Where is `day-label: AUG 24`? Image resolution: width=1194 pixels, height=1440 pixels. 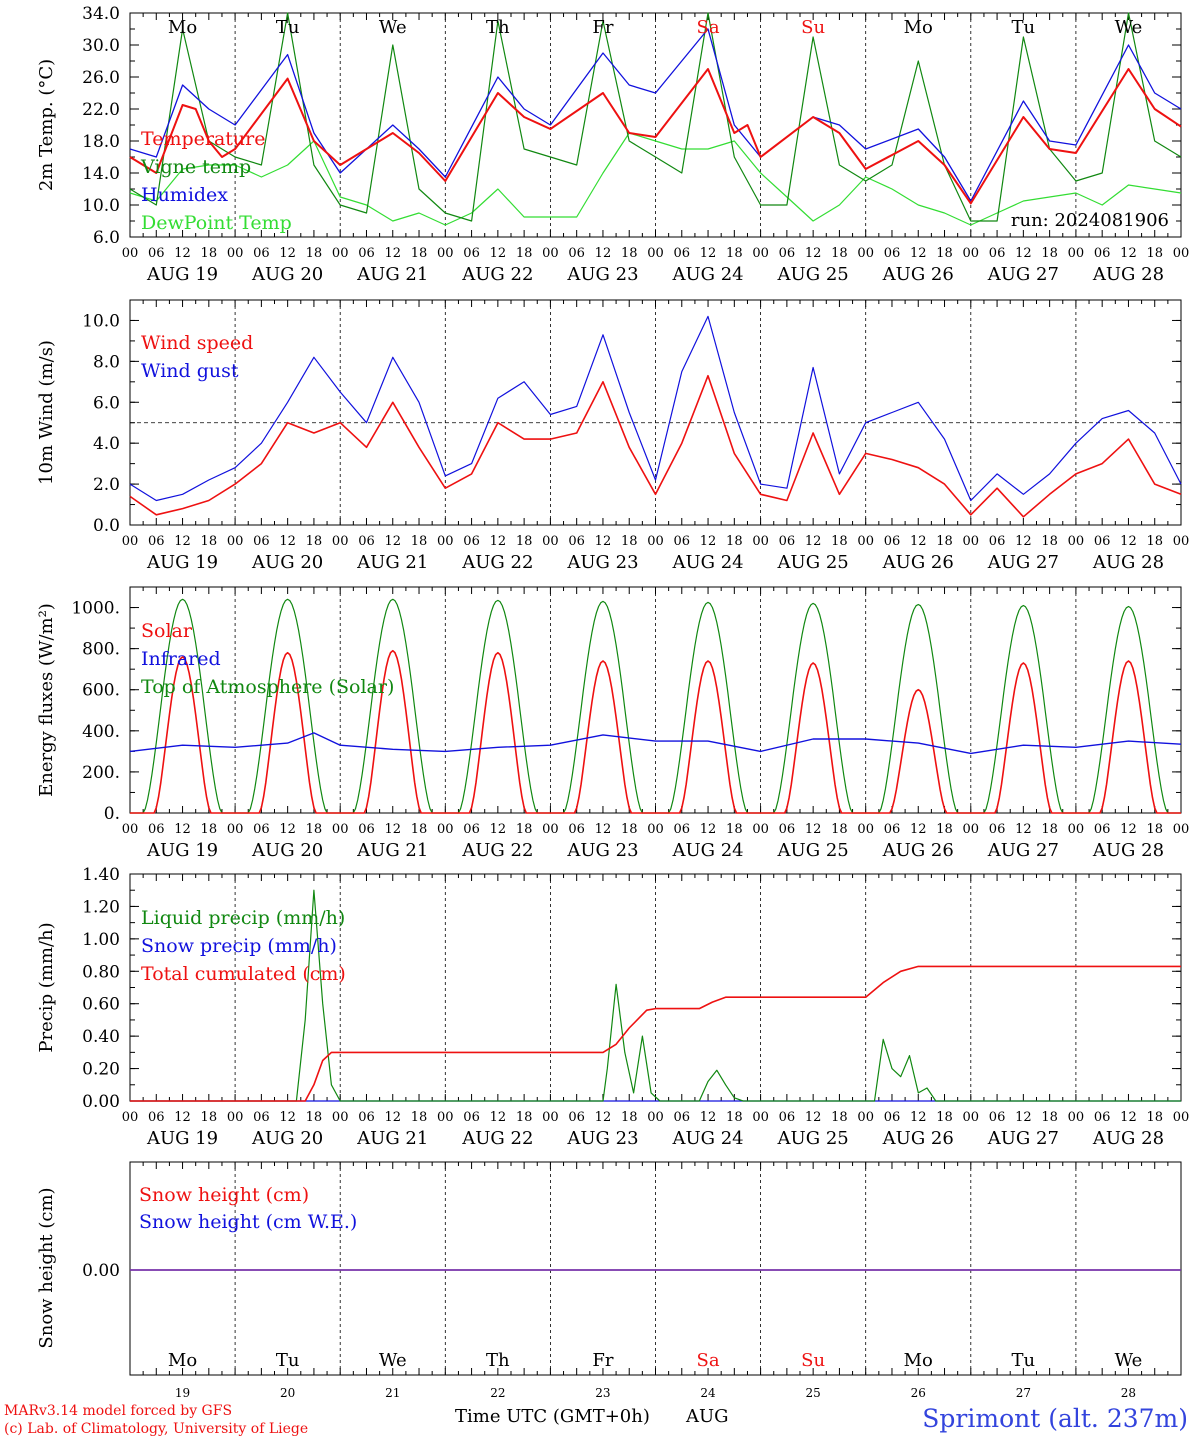 day-label: AUG 24 is located at coordinates (707, 1138).